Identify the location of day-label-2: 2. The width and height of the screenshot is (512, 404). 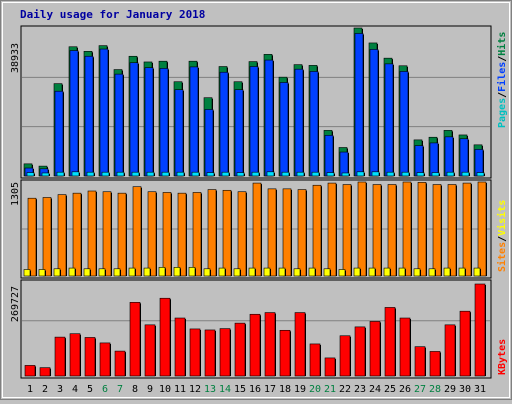
(45, 389).